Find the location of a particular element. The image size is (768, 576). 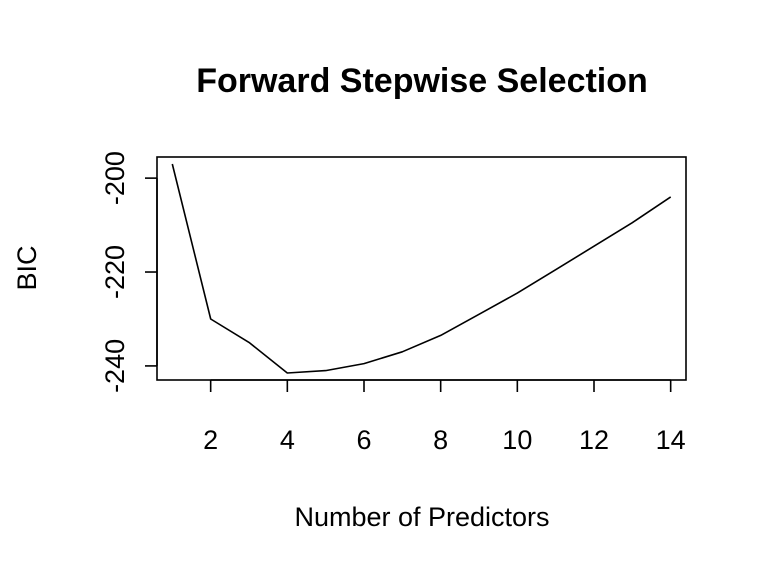

y-tick-label: -240 is located at coordinates (115, 366).